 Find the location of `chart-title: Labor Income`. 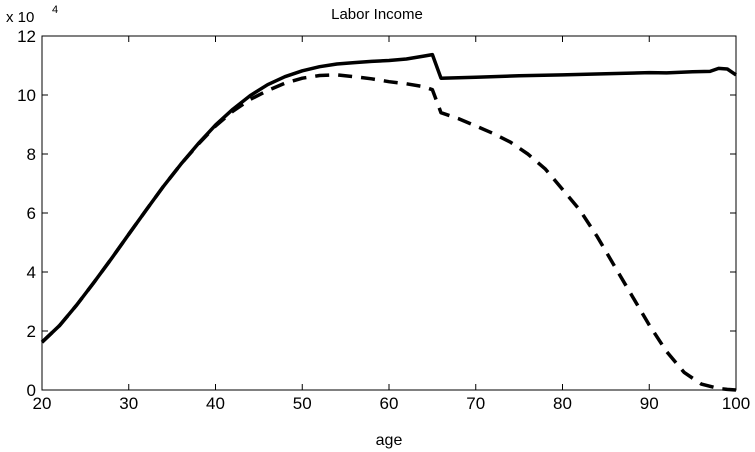

chart-title: Labor Income is located at coordinates (377, 14).